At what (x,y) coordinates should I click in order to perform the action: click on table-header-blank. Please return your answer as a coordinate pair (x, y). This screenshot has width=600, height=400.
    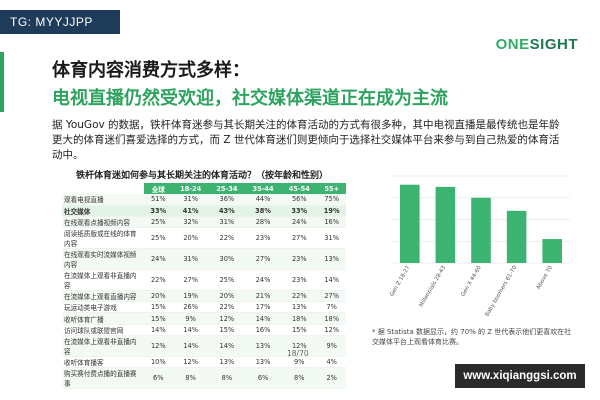
    Looking at the image, I should click on (103, 188).